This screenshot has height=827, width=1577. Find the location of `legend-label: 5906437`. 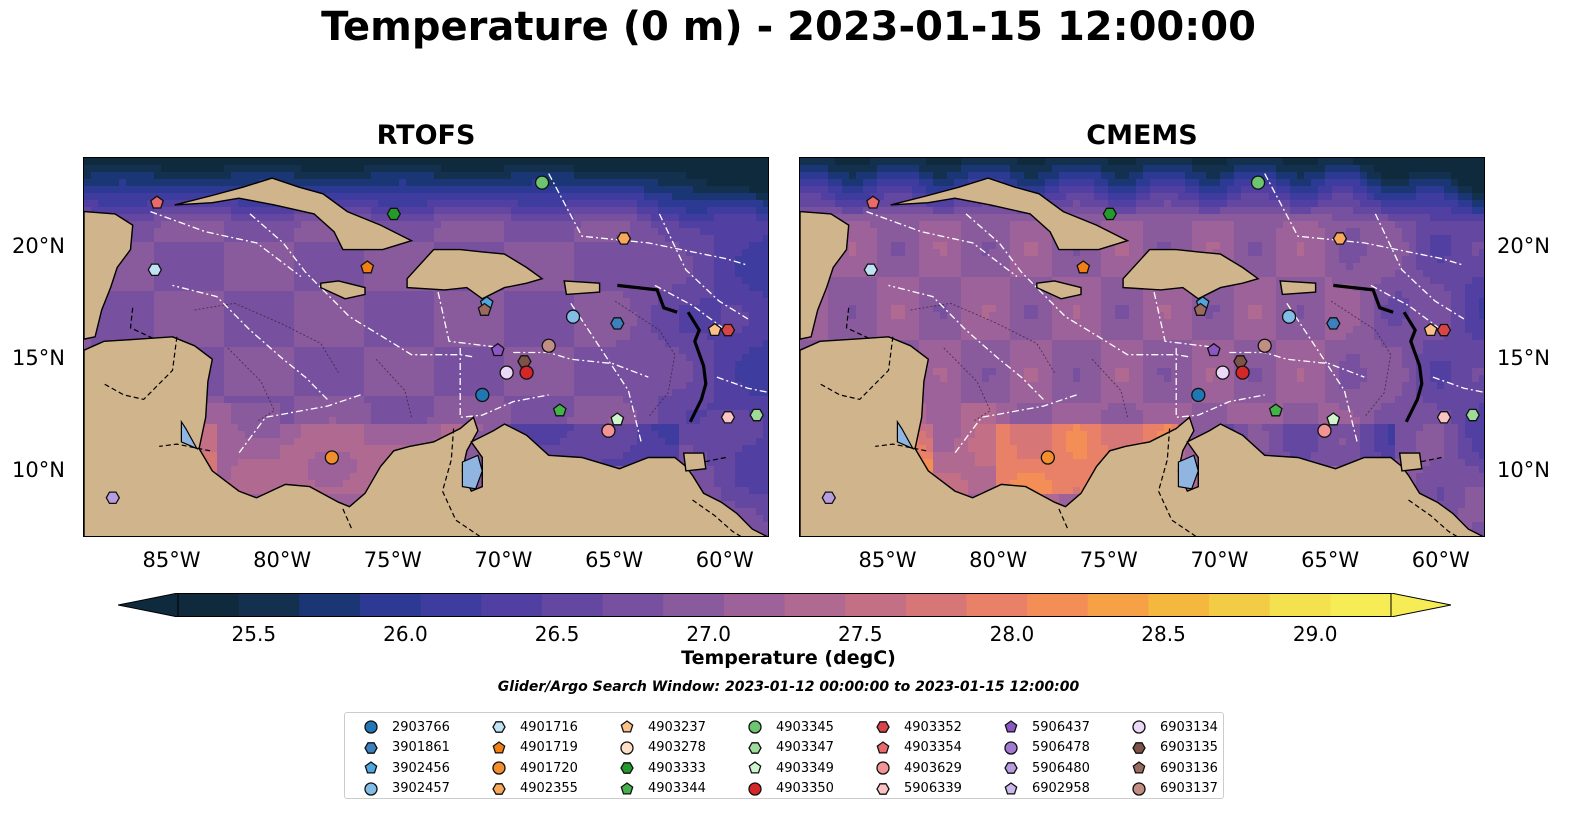

legend-label: 5906437 is located at coordinates (1061, 727).